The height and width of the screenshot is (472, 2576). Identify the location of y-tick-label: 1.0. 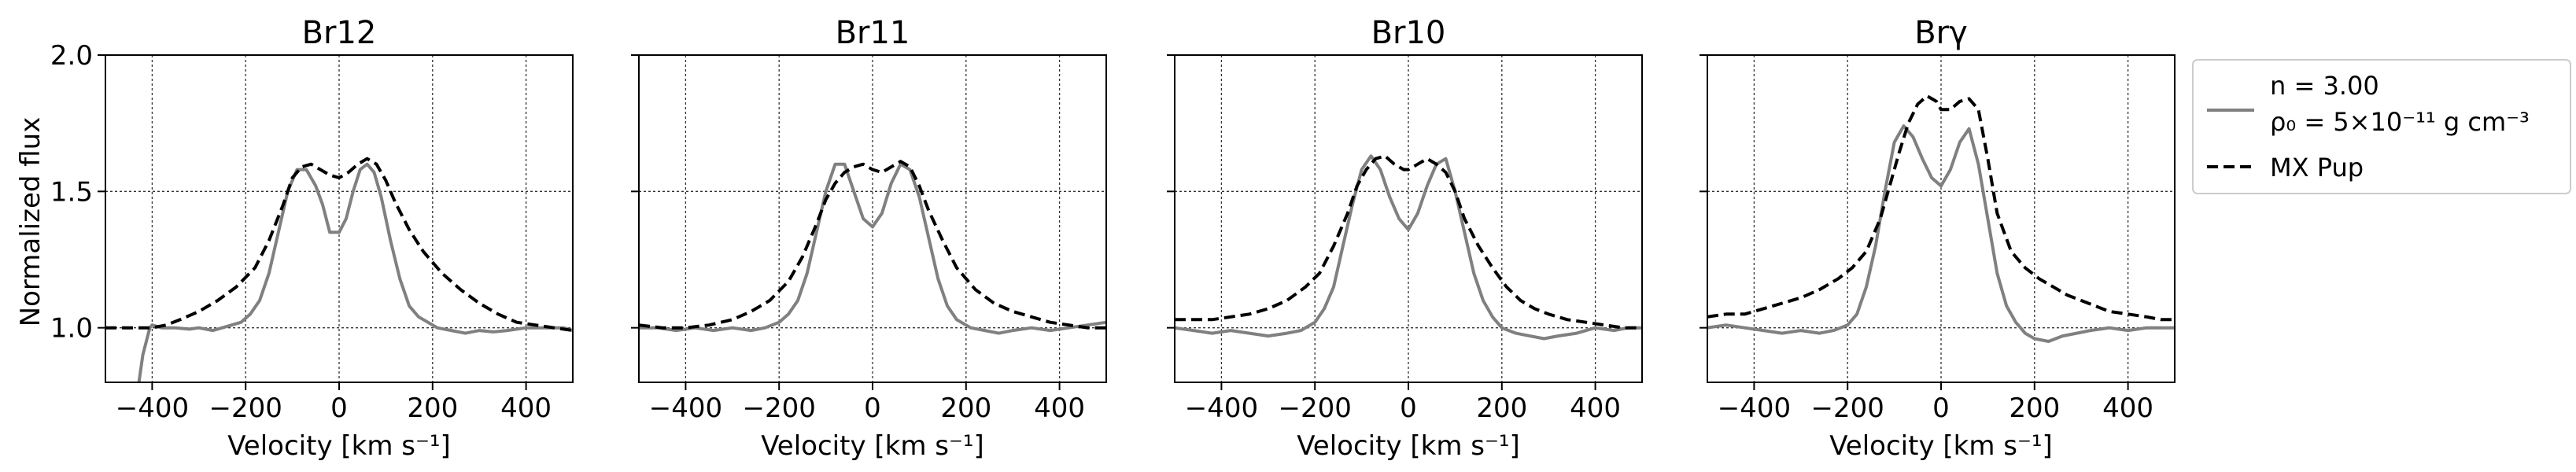
(71, 329).